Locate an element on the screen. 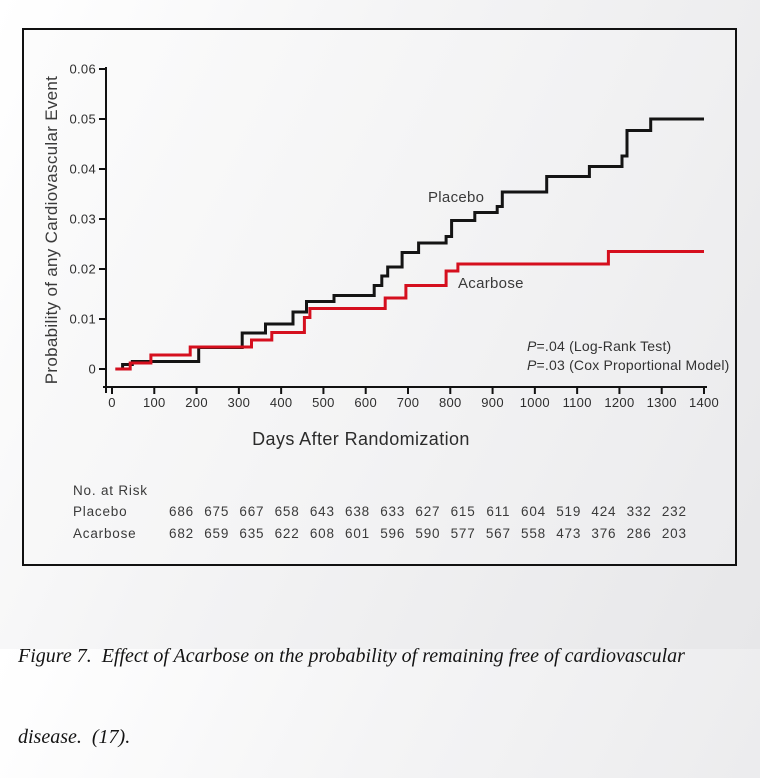 Image resolution: width=760 pixels, height=778 pixels. risk-value: 424 is located at coordinates (604, 511).